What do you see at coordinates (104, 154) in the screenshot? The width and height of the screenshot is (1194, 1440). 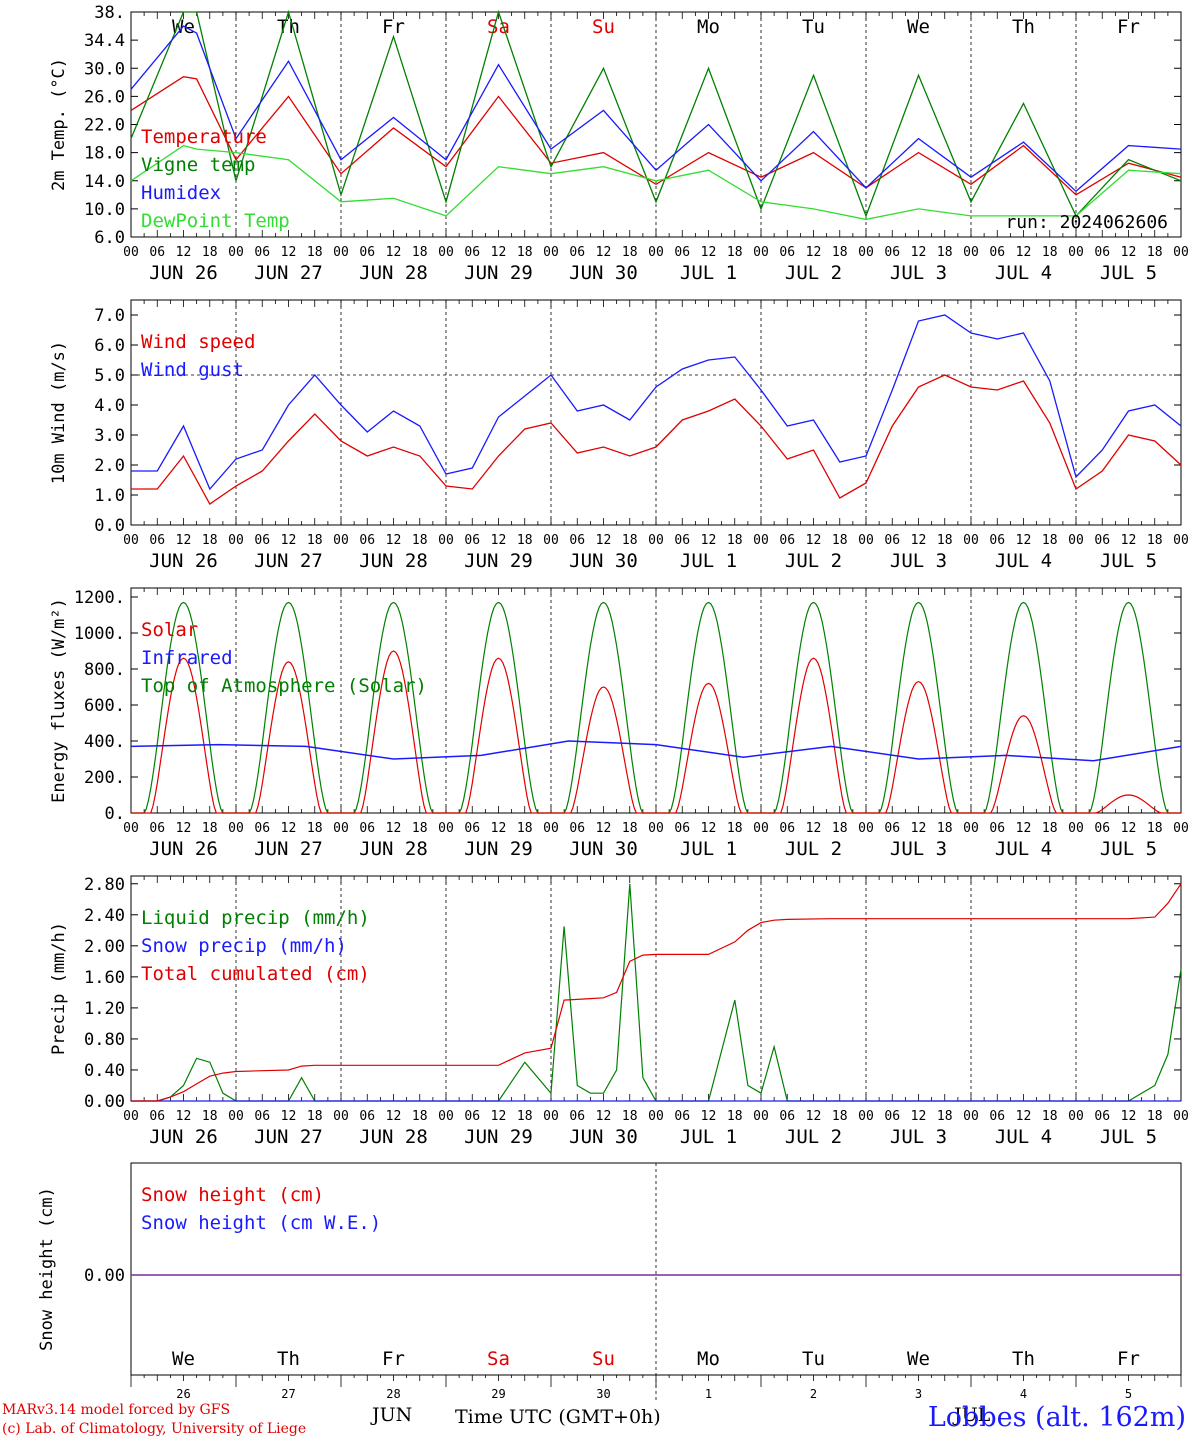 I see `y-tick-label: 18.0` at bounding box center [104, 154].